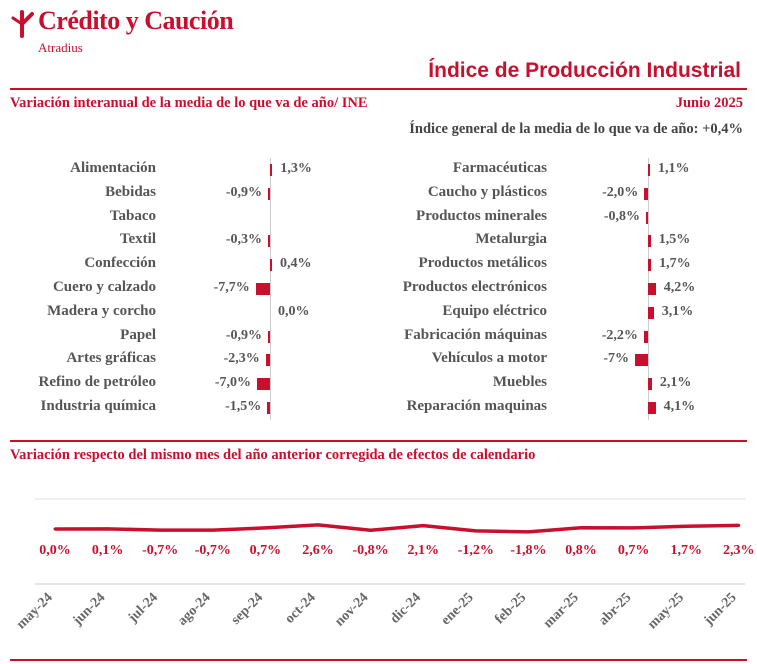 The height and width of the screenshot is (664, 757). What do you see at coordinates (396, 528) in the screenshot?
I see `series-line` at bounding box center [396, 528].